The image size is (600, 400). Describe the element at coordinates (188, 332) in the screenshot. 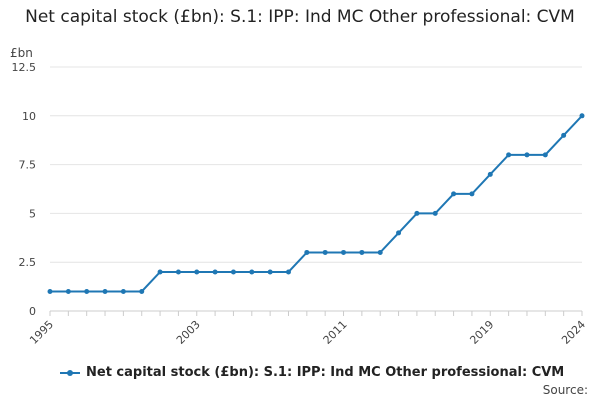

I see `x-tick-label: 2003` at that location.